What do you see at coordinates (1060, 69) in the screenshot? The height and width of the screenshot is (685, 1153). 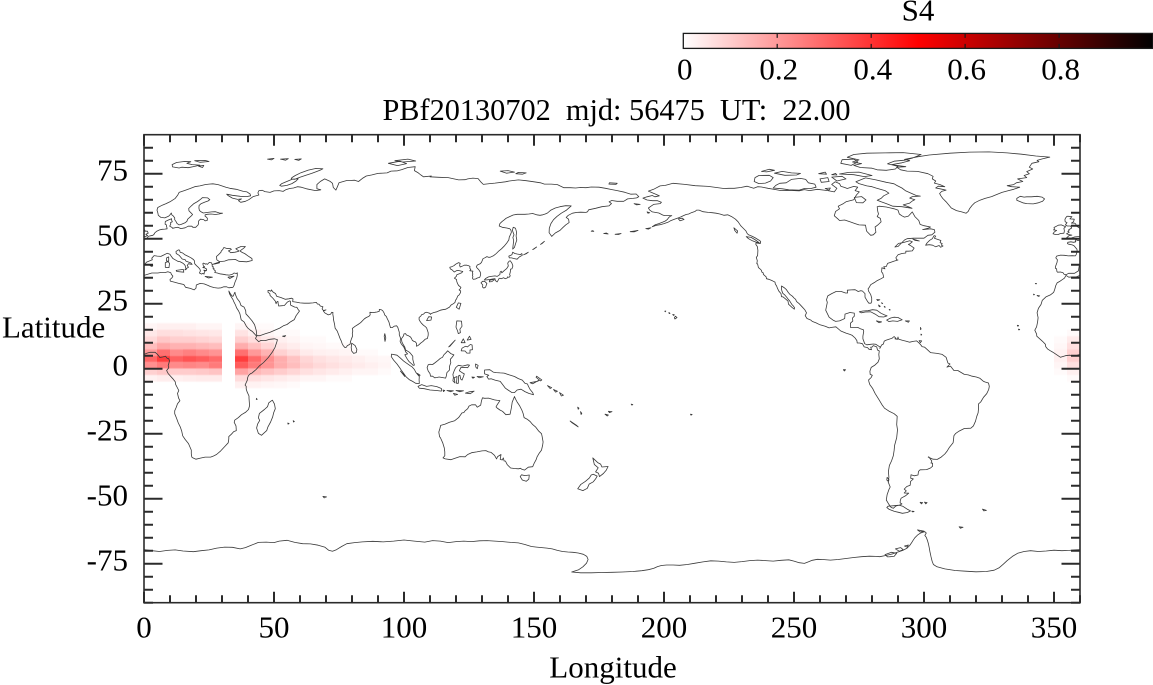 I see `svg-text: 0.8` at bounding box center [1060, 69].